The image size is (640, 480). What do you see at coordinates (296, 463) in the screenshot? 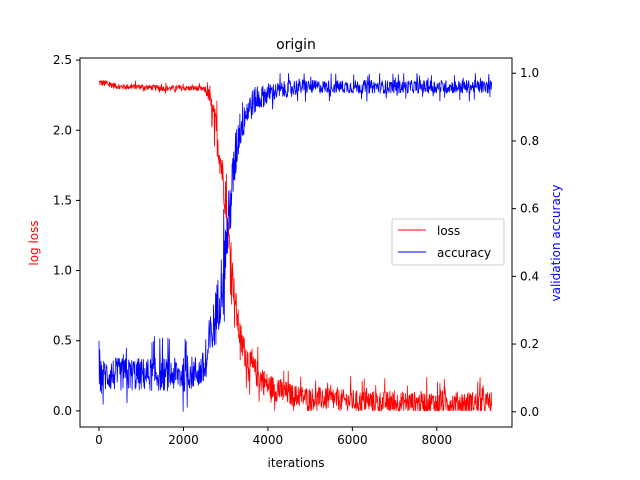
I see `x-axis-label: iterations` at bounding box center [296, 463].